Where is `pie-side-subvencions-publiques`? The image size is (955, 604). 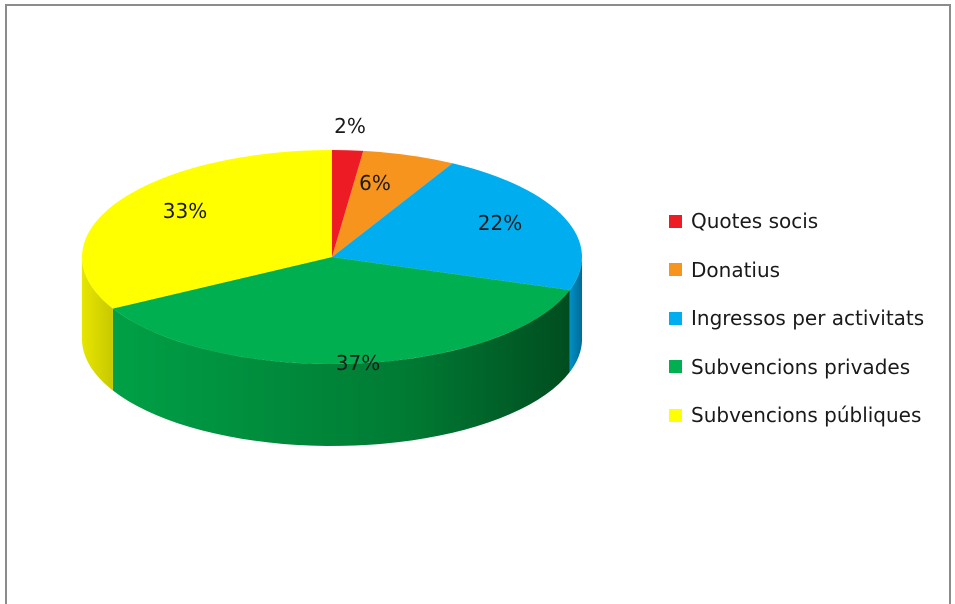
pie-side-subvencions-publiques is located at coordinates (97, 324).